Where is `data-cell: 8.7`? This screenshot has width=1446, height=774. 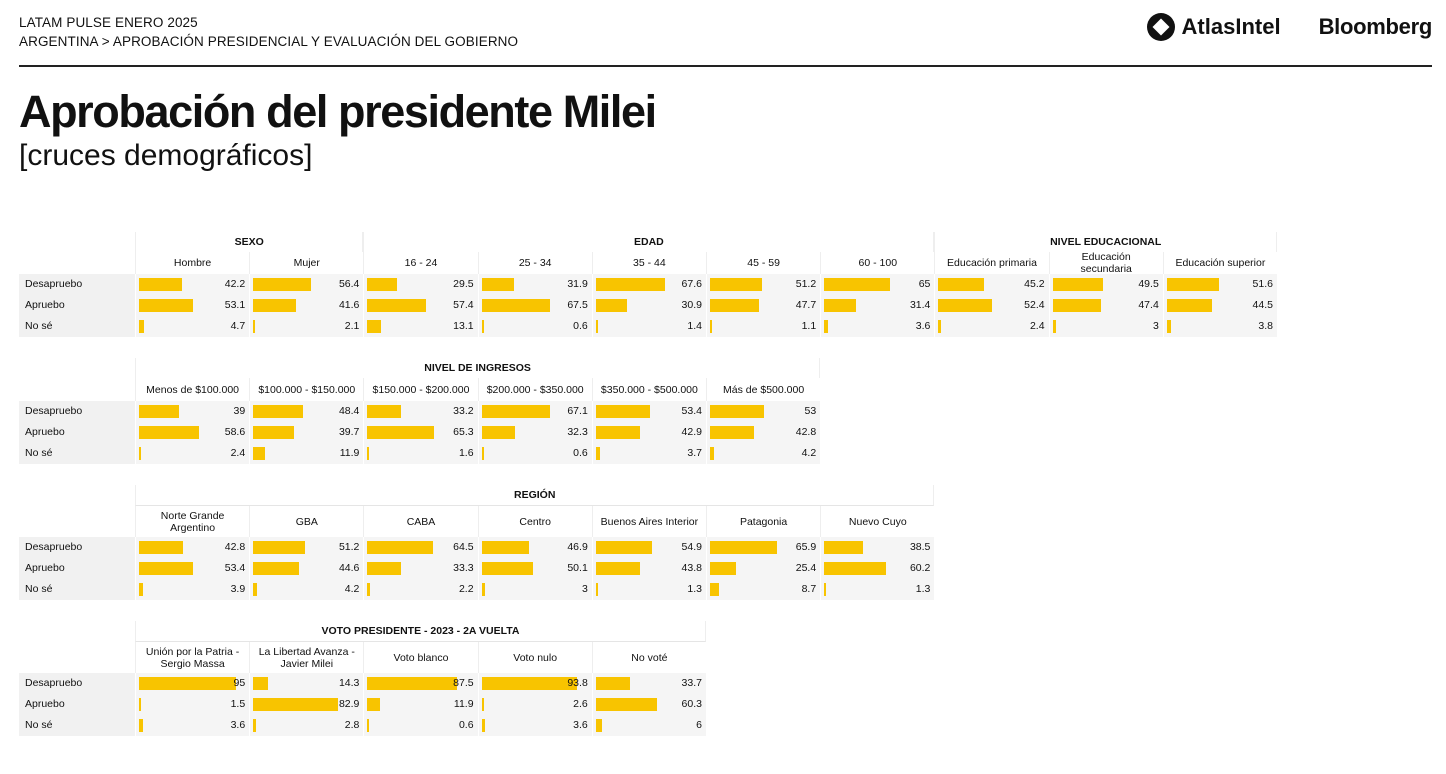 data-cell: 8.7 is located at coordinates (763, 589).